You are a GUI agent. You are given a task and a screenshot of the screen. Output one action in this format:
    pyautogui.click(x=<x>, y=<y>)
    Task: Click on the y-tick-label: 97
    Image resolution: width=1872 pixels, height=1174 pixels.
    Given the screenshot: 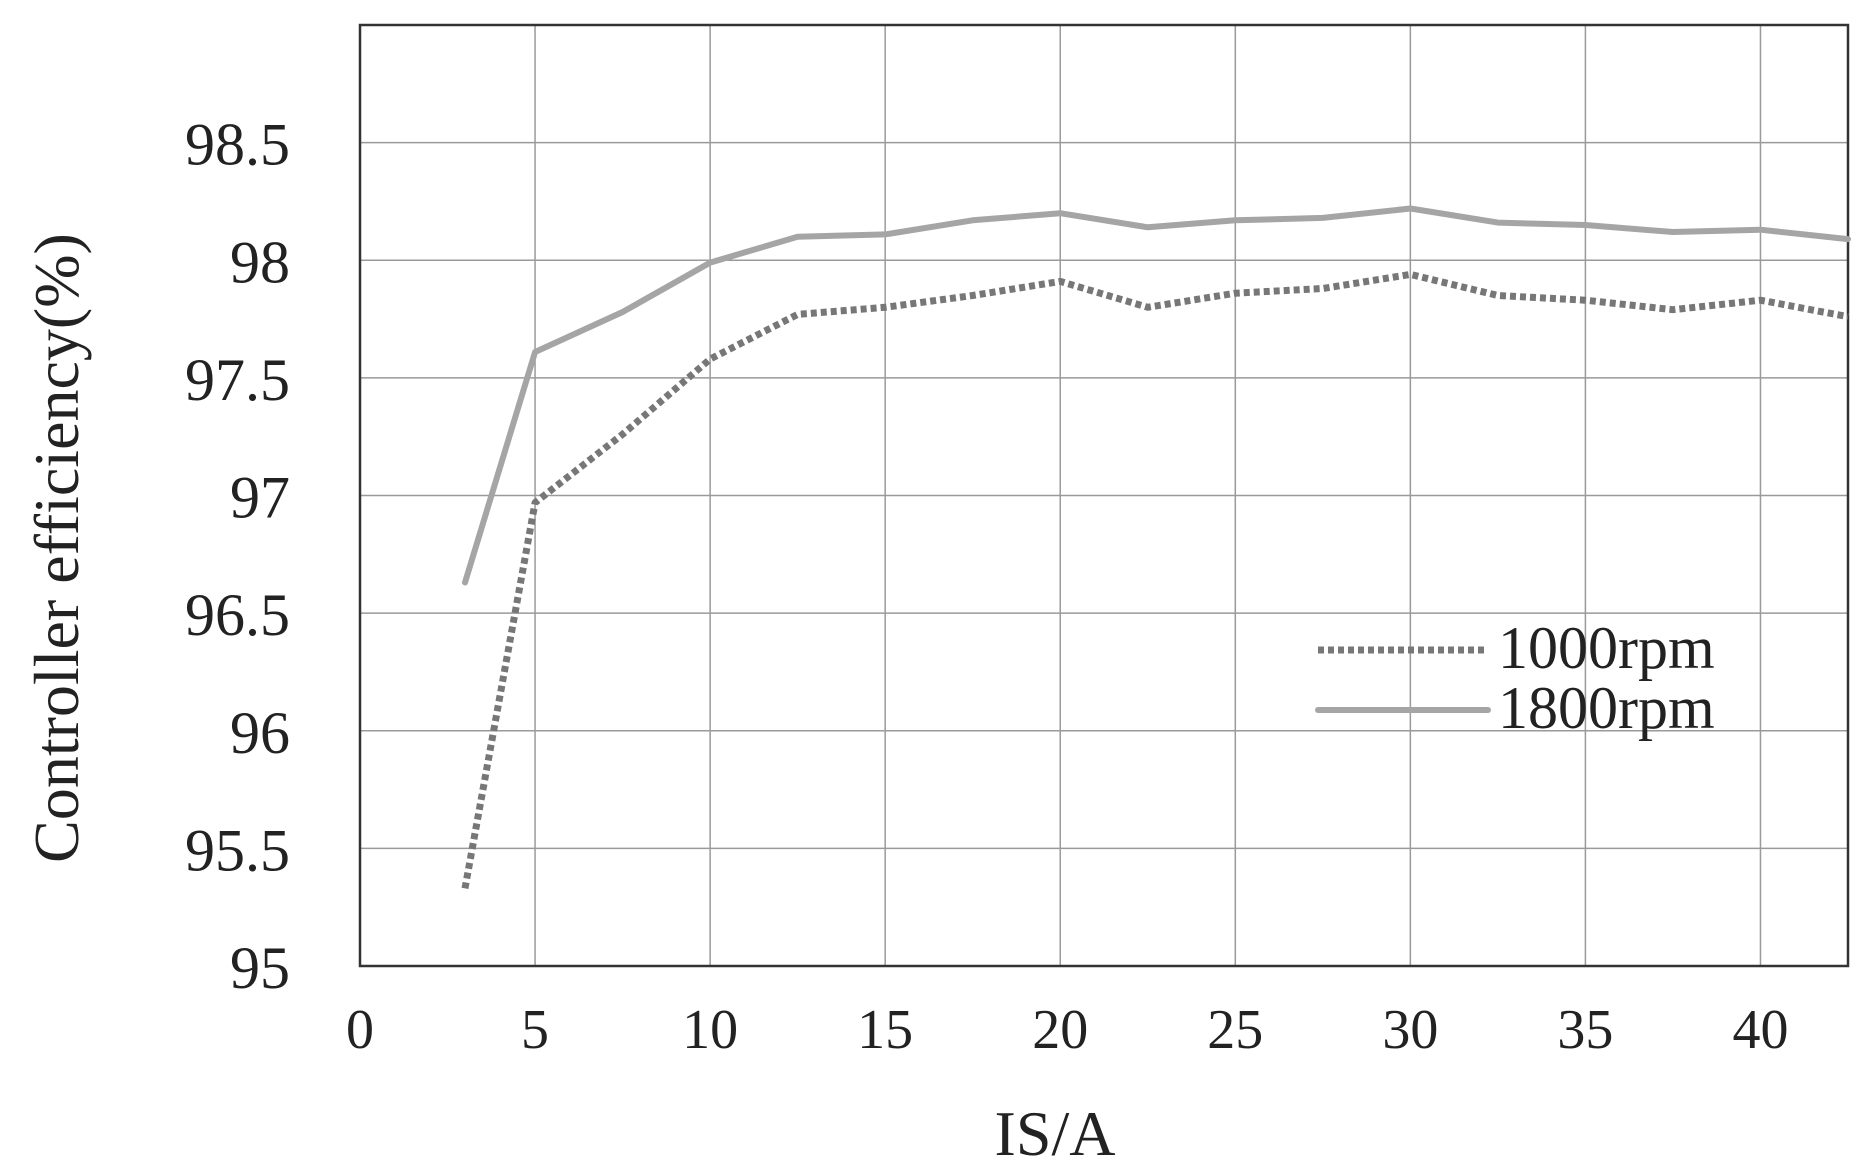 What is the action you would take?
    pyautogui.click(x=260, y=498)
    